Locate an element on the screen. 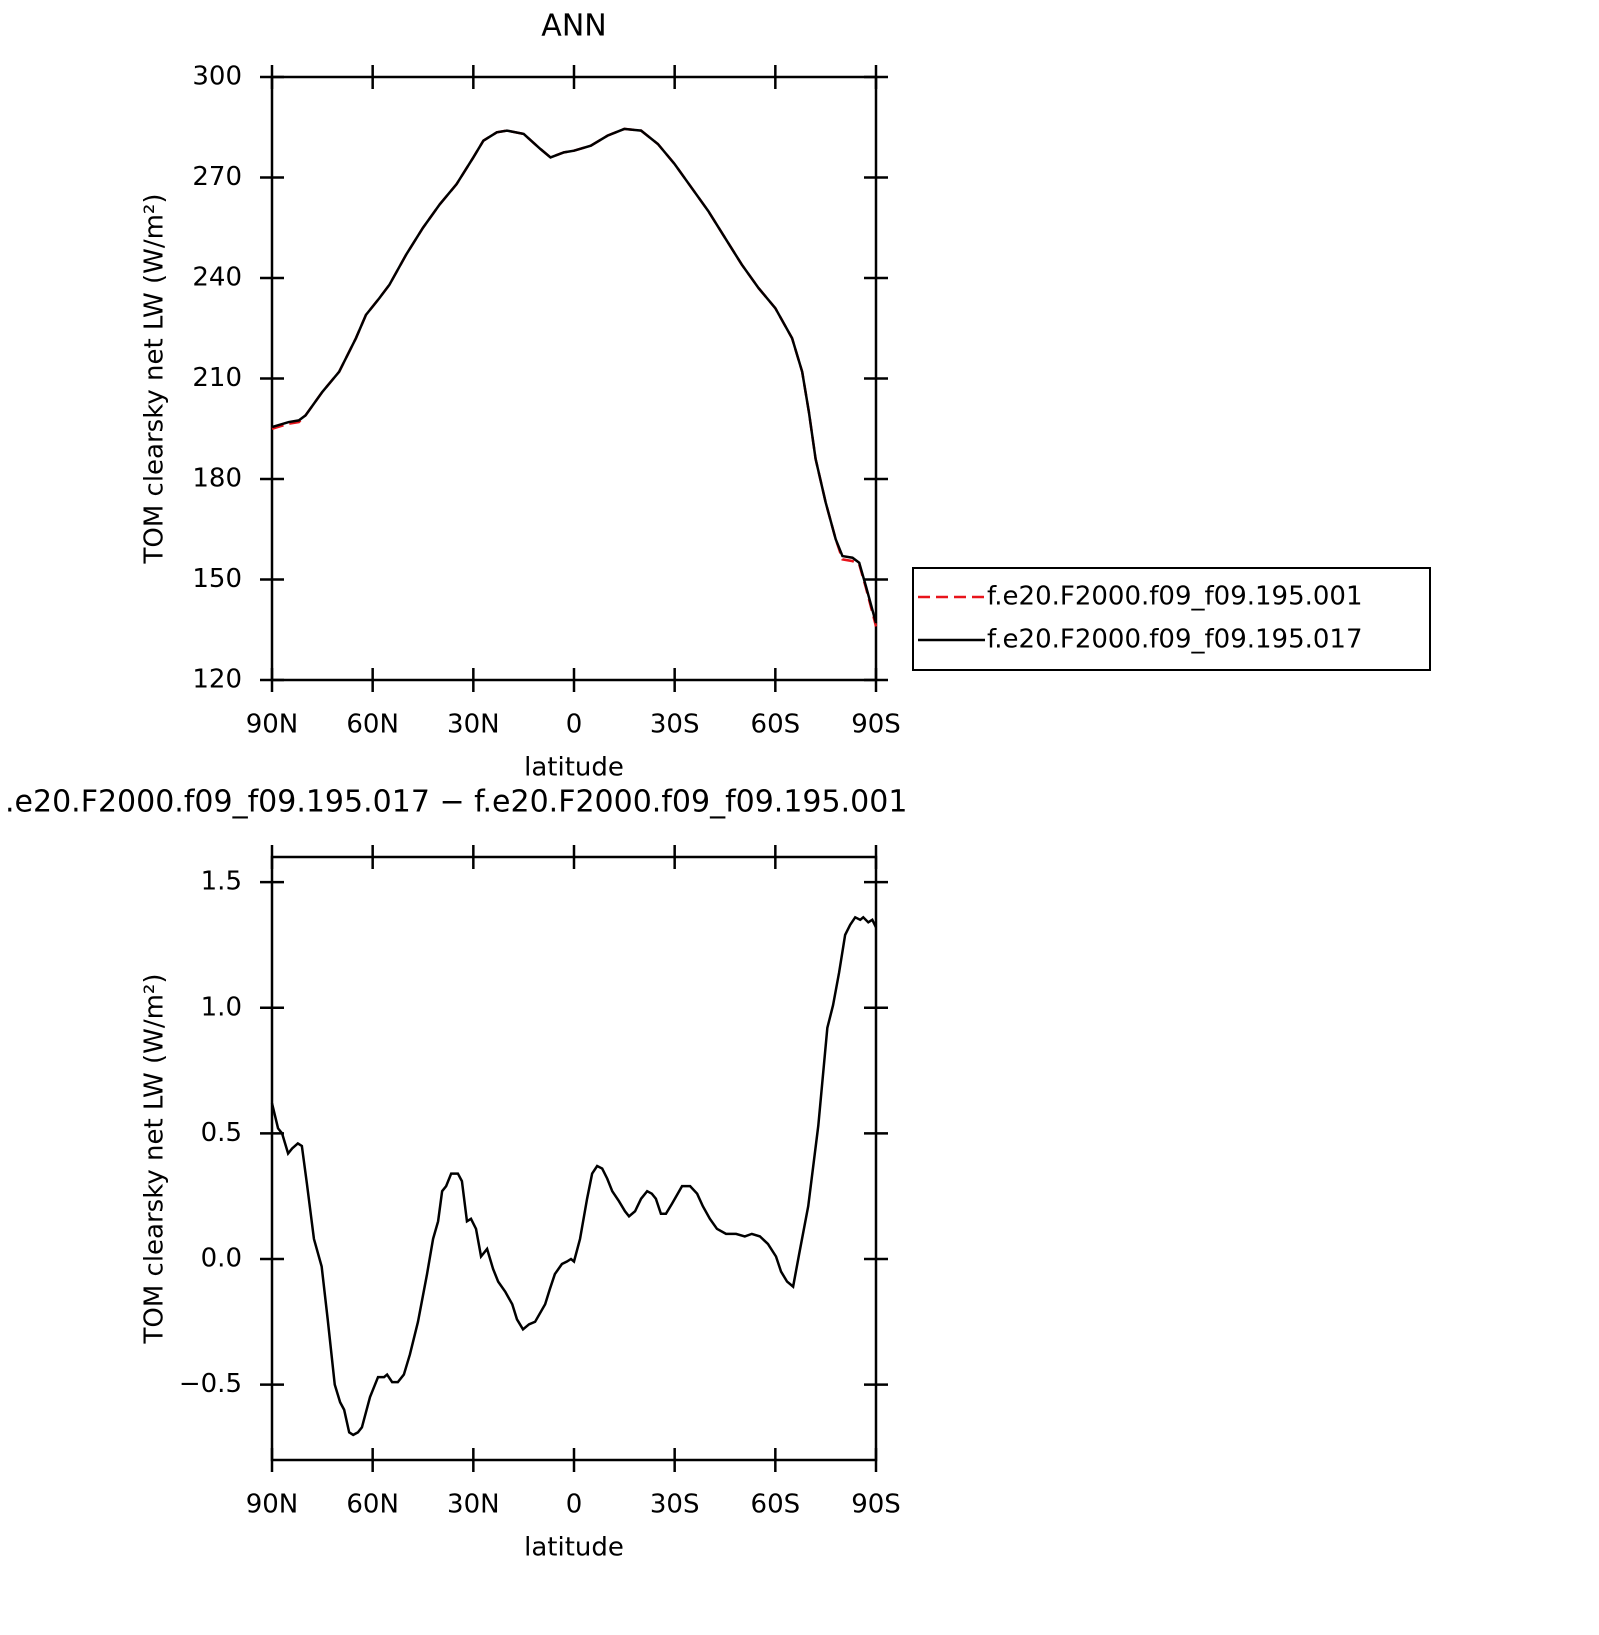 This screenshot has width=1599, height=1635. y-tick-label: 150 is located at coordinates (217, 579).